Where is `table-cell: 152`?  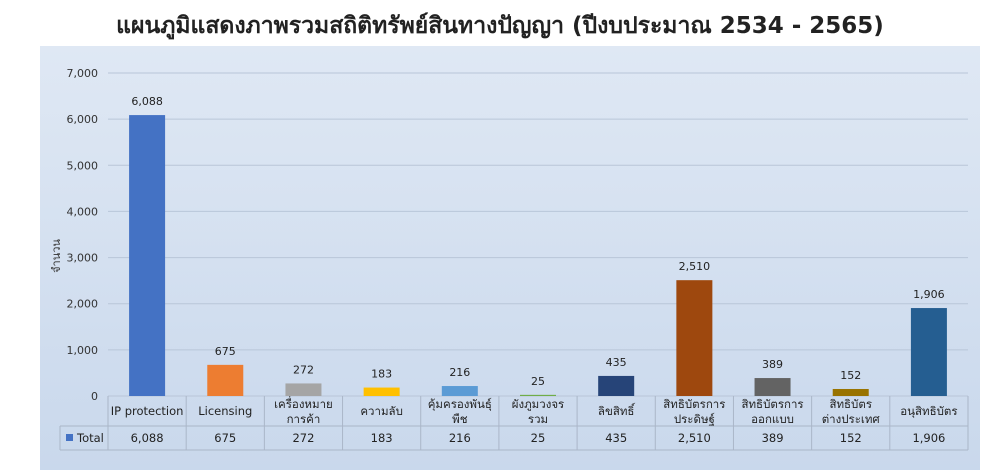
table-cell: 152 is located at coordinates (851, 438).